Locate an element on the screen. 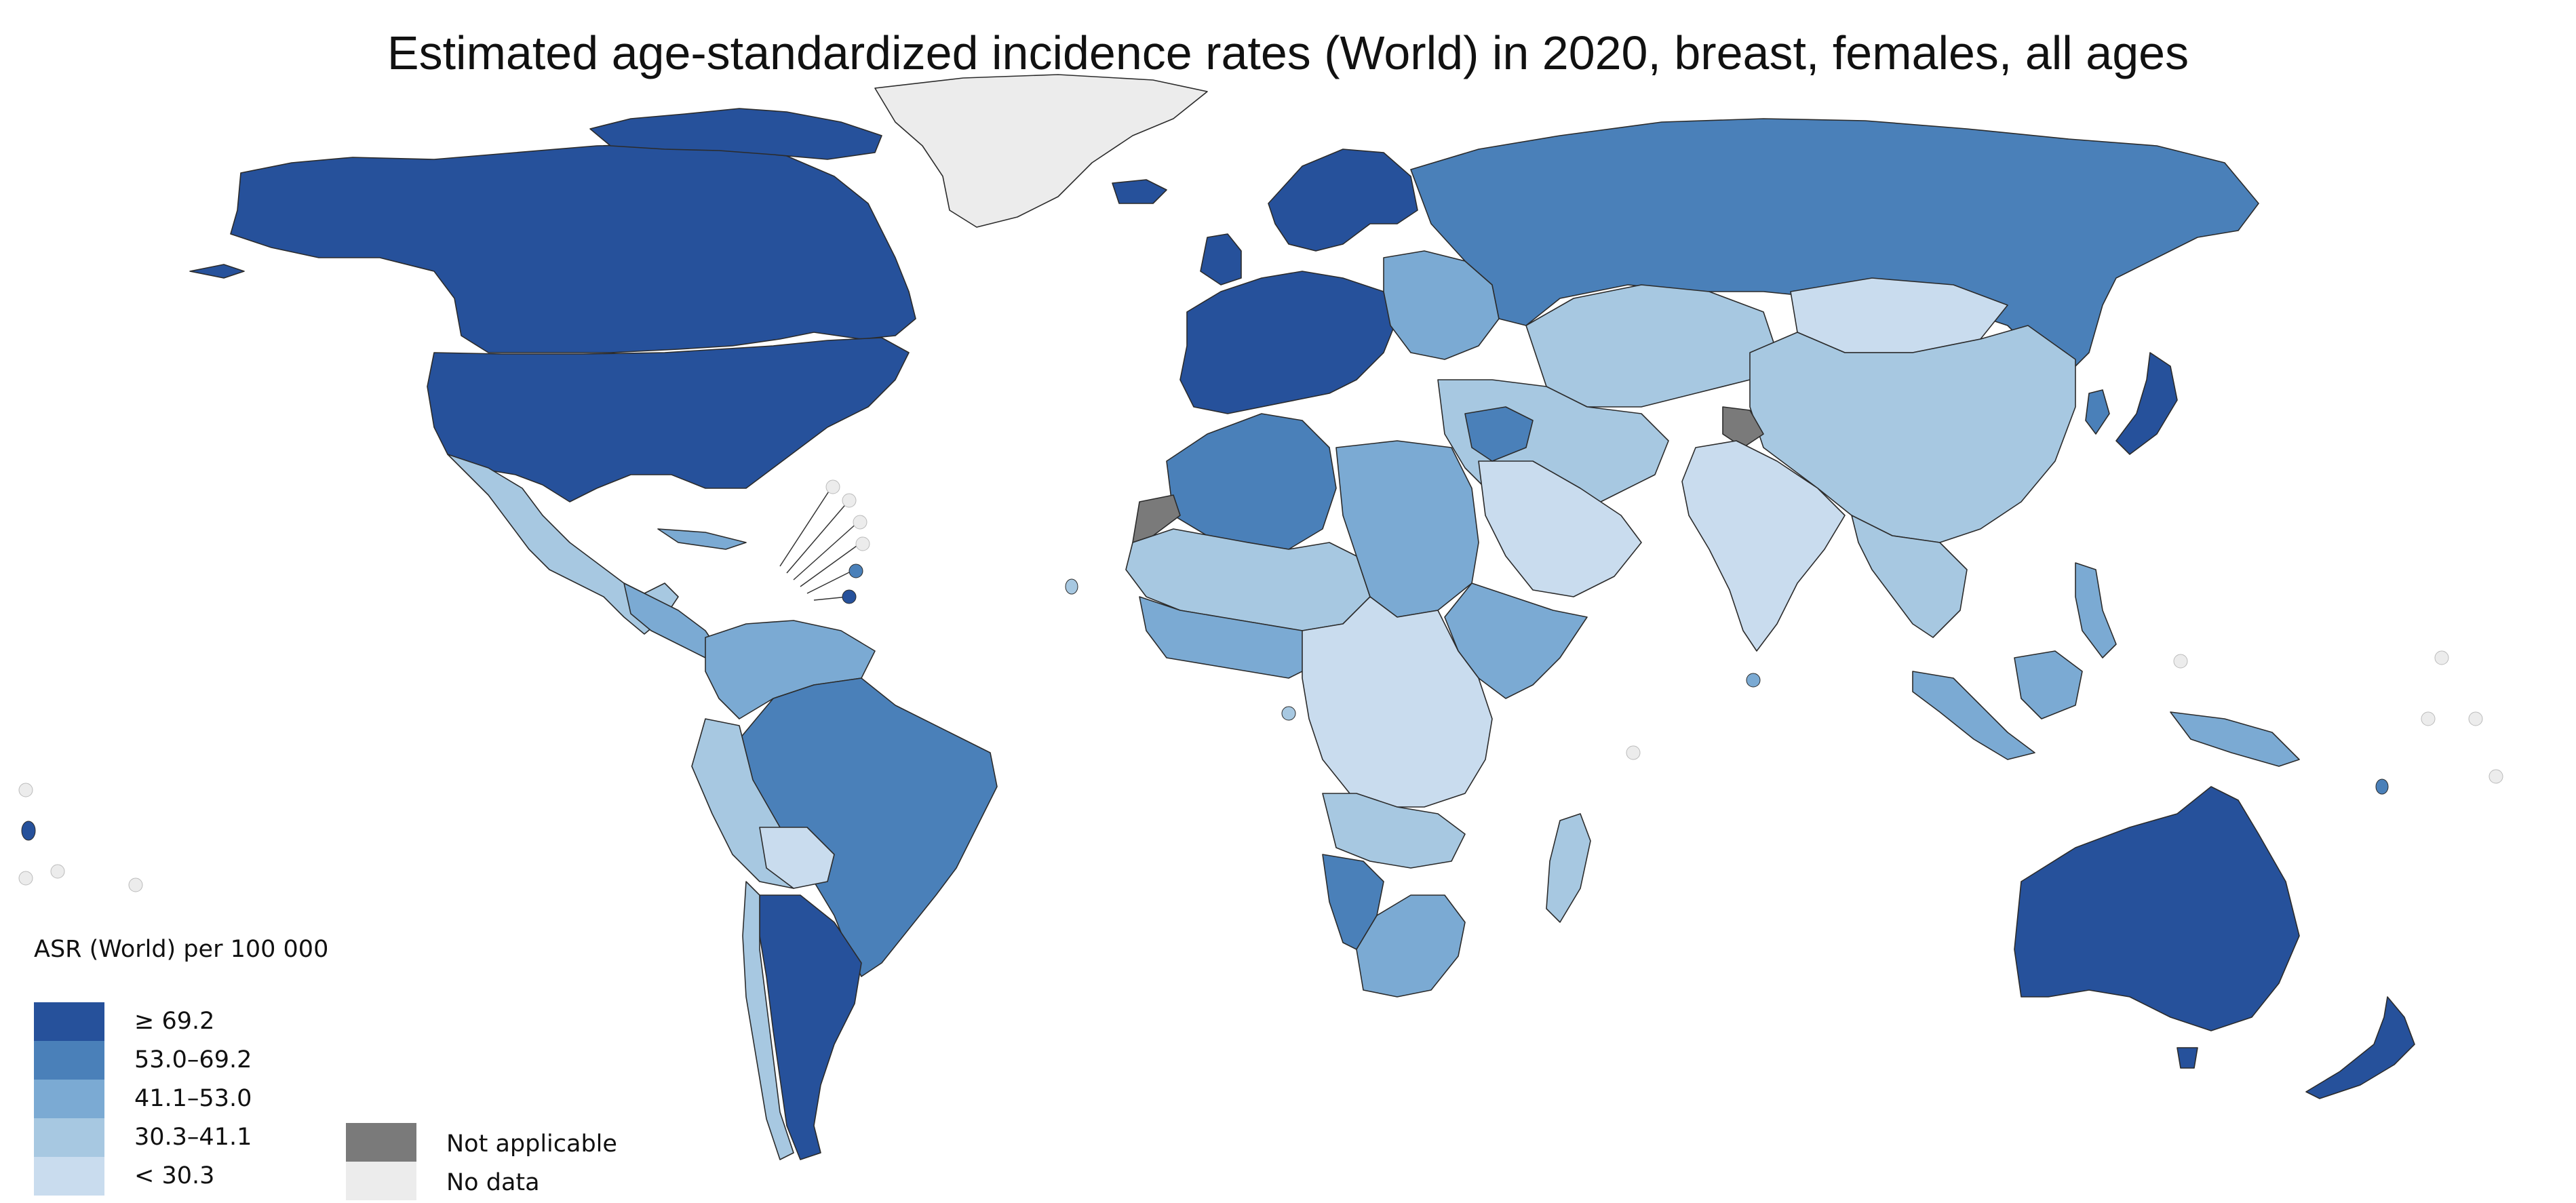 This screenshot has width=2576, height=1203. region-canada-alaska is located at coordinates (573, 248).